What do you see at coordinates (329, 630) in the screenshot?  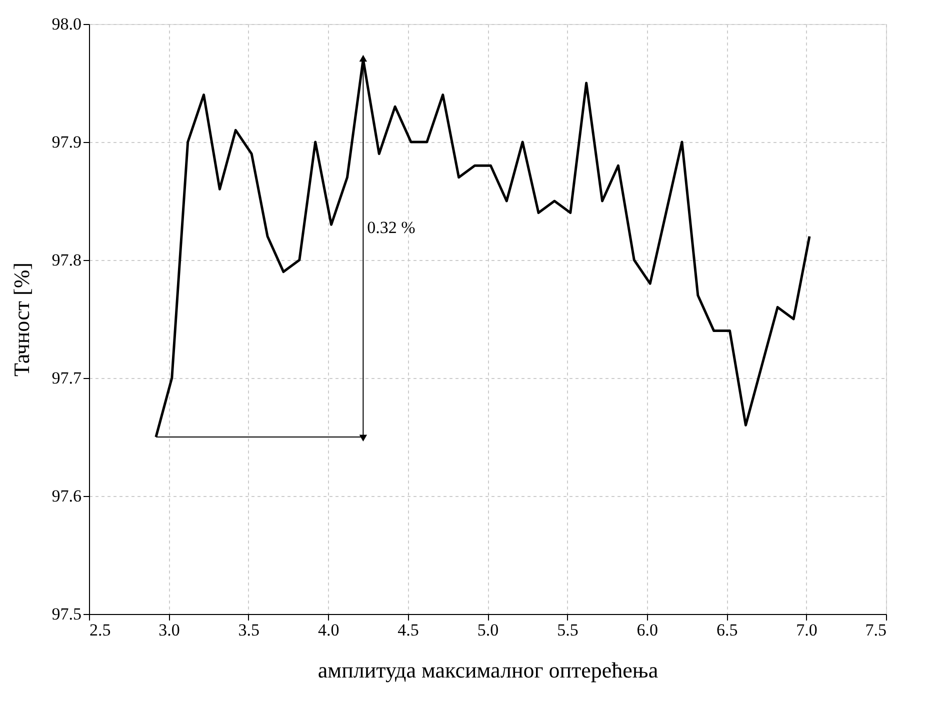 I see `x-tick-label: 4.0` at bounding box center [329, 630].